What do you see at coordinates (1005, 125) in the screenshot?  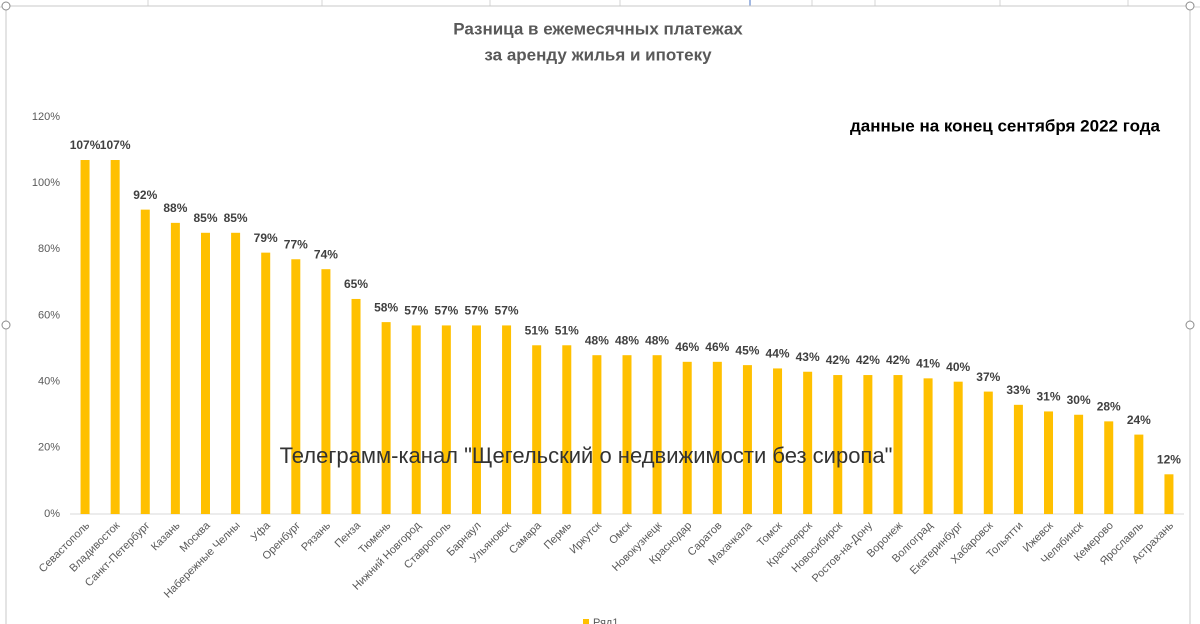 I see `annotation: данные на конец сентября 2022 года` at bounding box center [1005, 125].